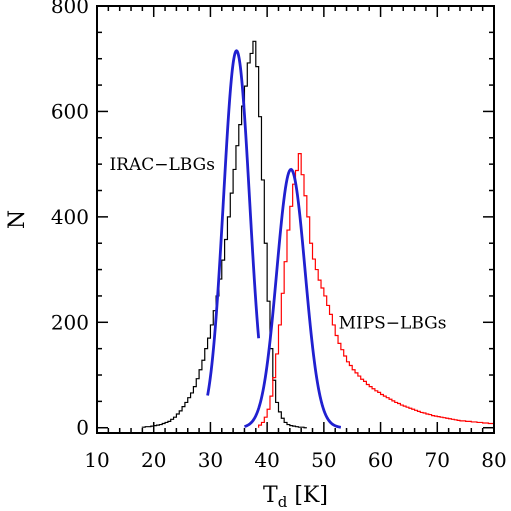 The width and height of the screenshot is (511, 511). What do you see at coordinates (70, 111) in the screenshot?
I see `y-tick-label: 600` at bounding box center [70, 111].